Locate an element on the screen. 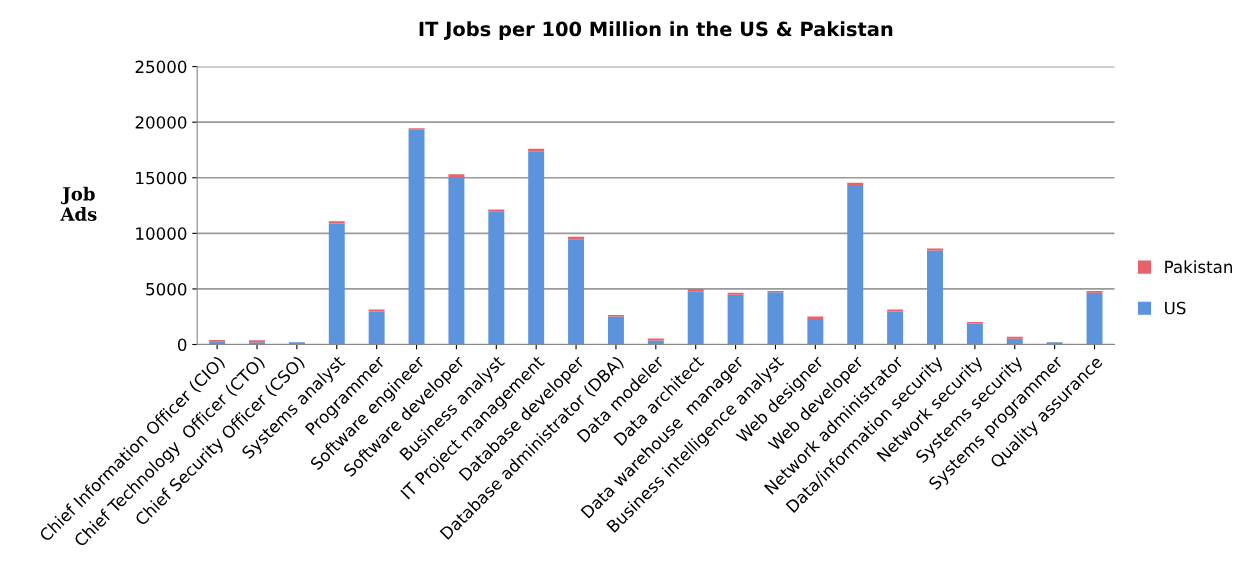 This screenshot has height=579, width=1248. legend-label: US is located at coordinates (1175, 308).